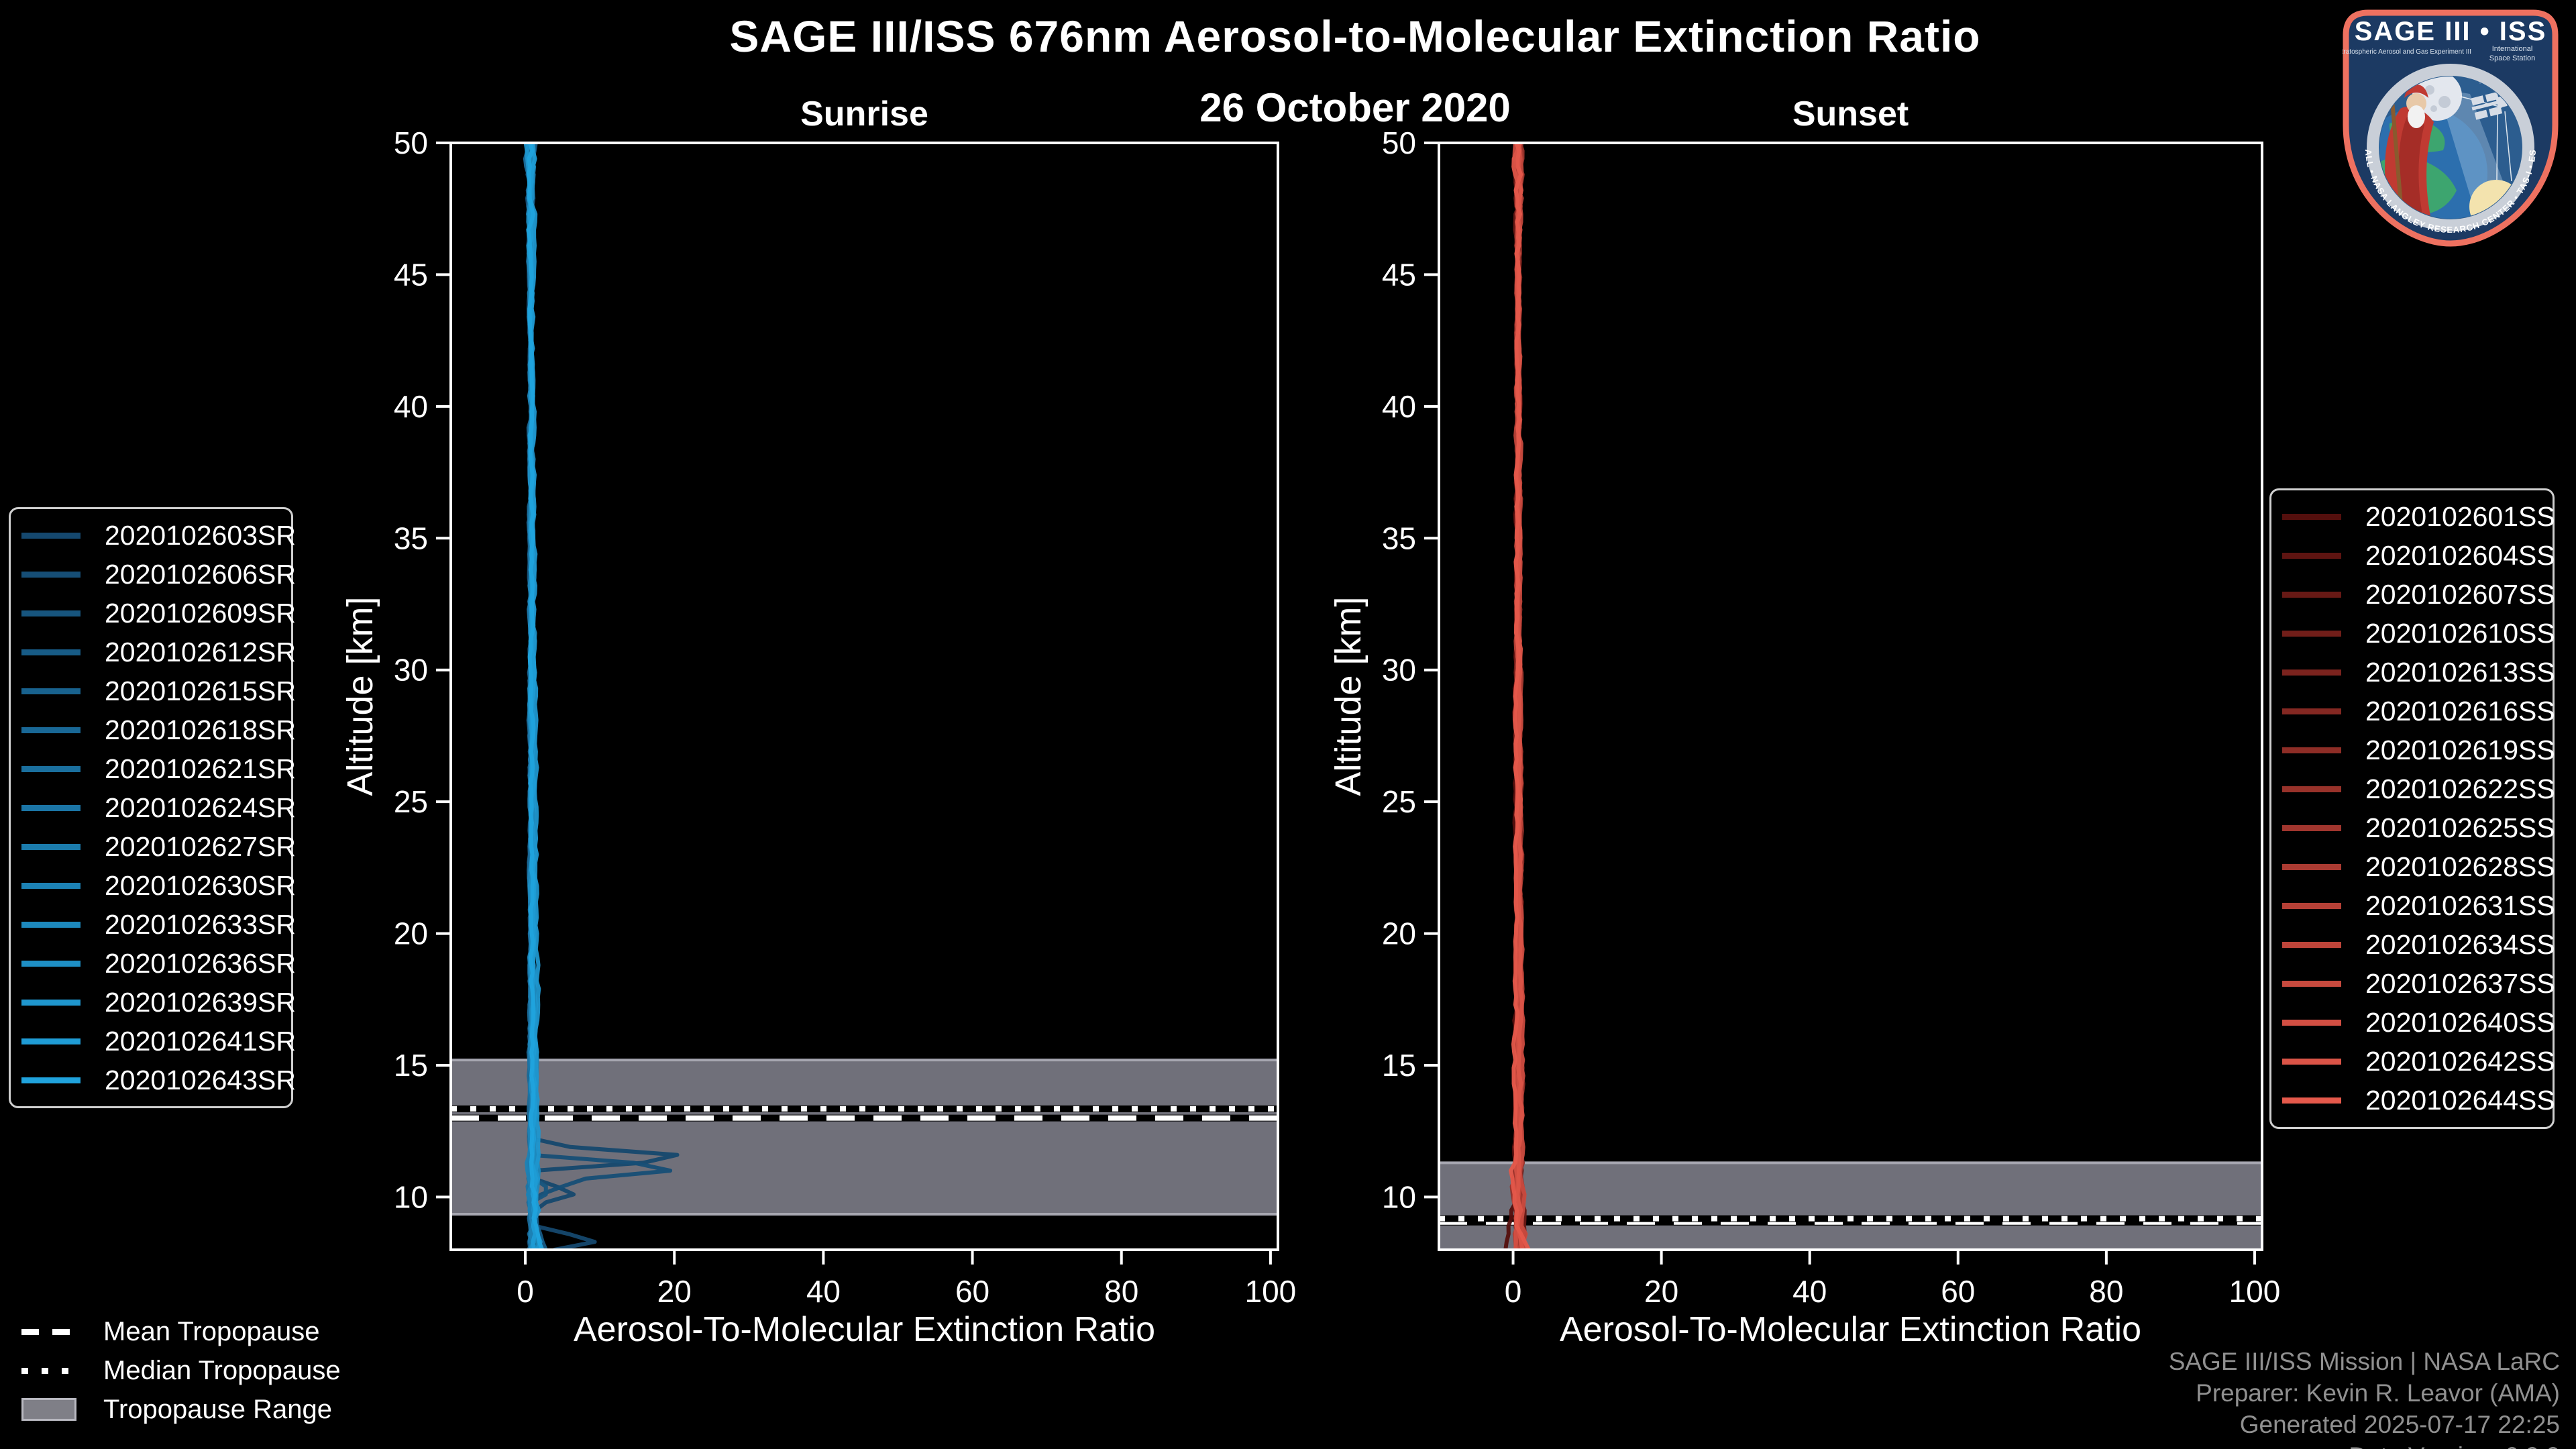 The image size is (2576, 1449). Describe the element at coordinates (153, 652) in the screenshot. I see `legend-item: 2020102612SR` at that location.